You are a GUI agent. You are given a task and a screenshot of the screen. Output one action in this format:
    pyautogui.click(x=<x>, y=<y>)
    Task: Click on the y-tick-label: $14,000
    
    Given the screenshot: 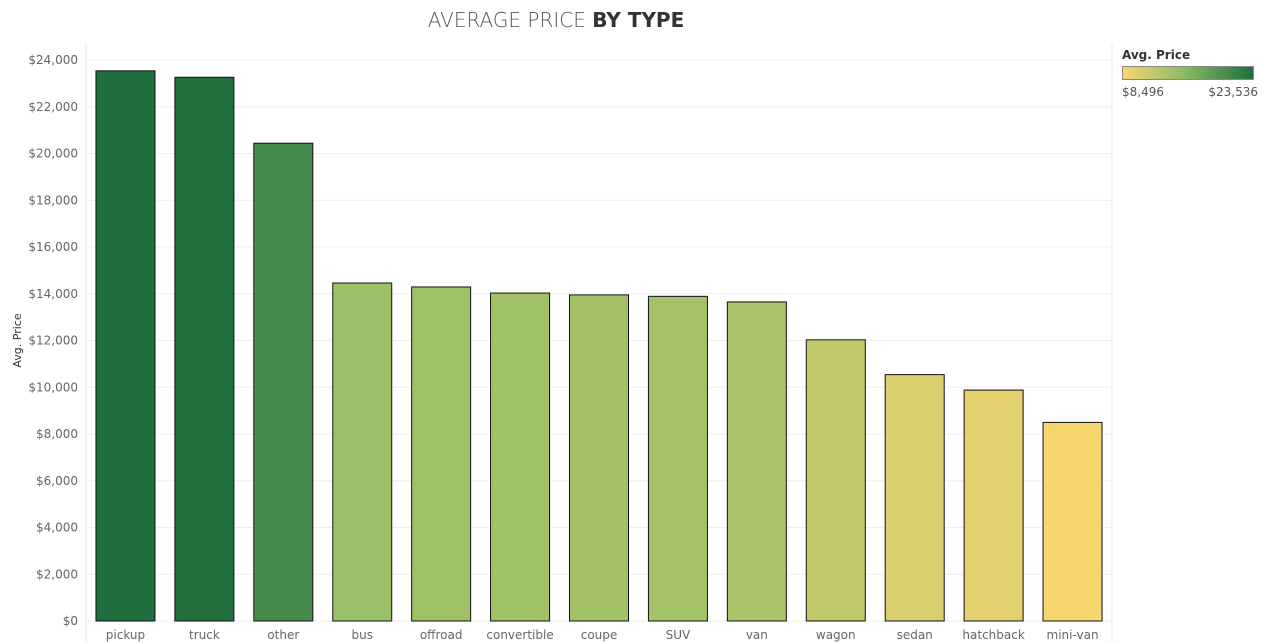 What is the action you would take?
    pyautogui.click(x=53, y=294)
    